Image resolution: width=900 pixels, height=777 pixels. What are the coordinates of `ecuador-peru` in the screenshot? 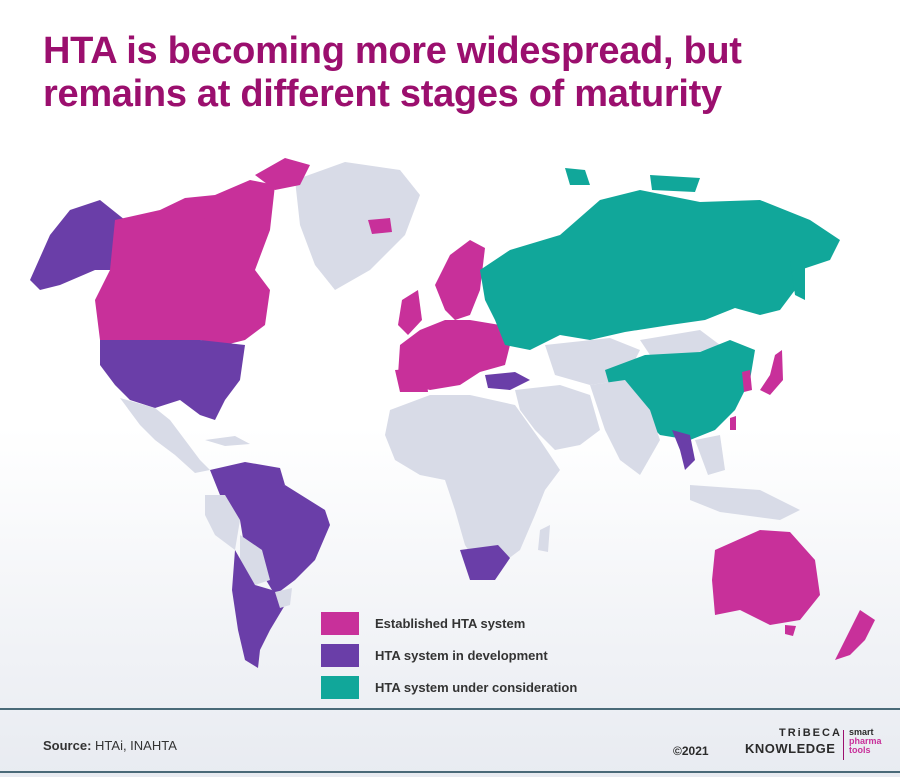 It's located at (222, 522).